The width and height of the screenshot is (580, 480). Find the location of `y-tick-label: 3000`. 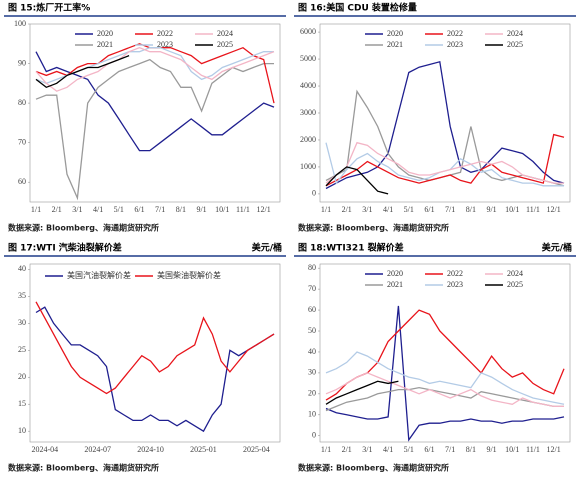

y-tick-label: 3000 is located at coordinates (308, 112).